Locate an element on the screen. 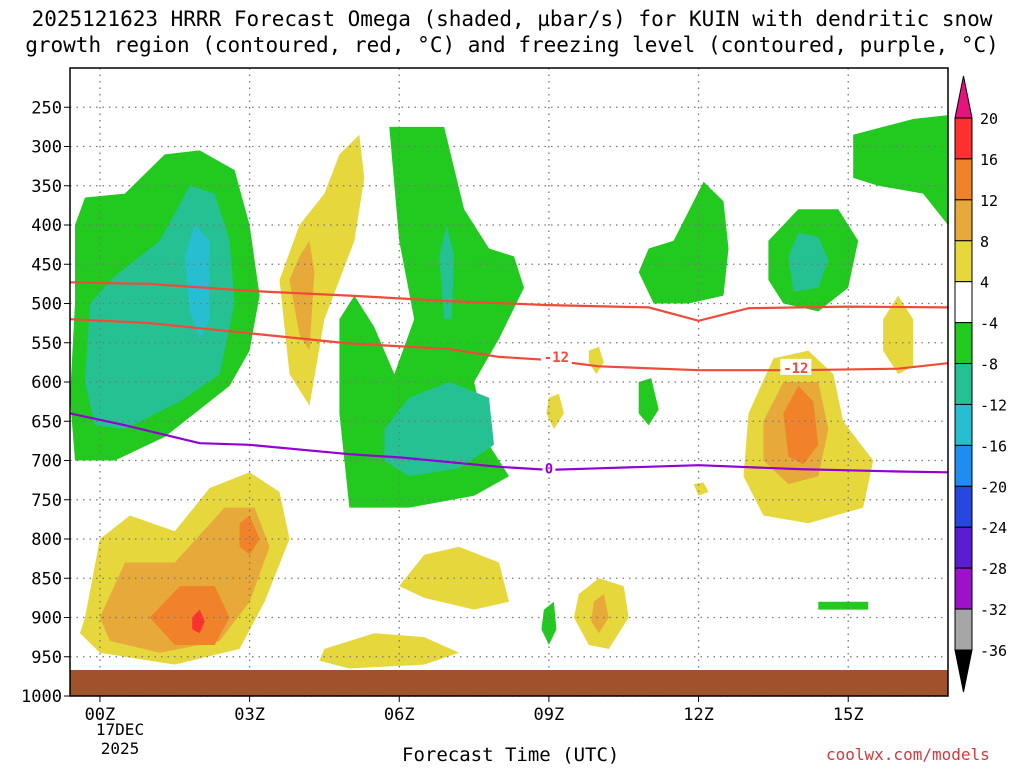  y-tick-label-550: 550 is located at coordinates (46, 344).